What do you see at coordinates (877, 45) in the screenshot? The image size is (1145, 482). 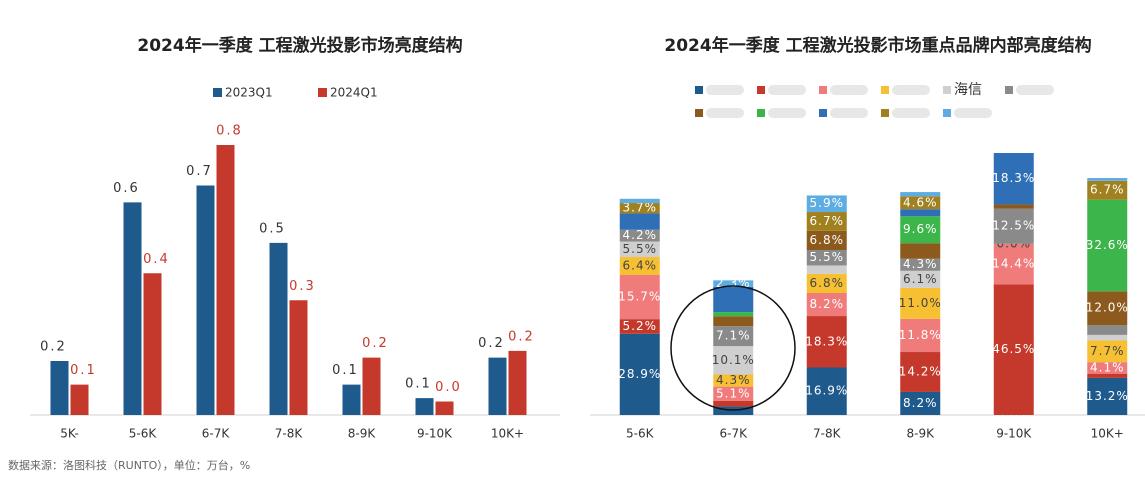 I see `chart-title: 2024年一季度 工程激光投影市场重点品牌内部亮度结构` at bounding box center [877, 45].